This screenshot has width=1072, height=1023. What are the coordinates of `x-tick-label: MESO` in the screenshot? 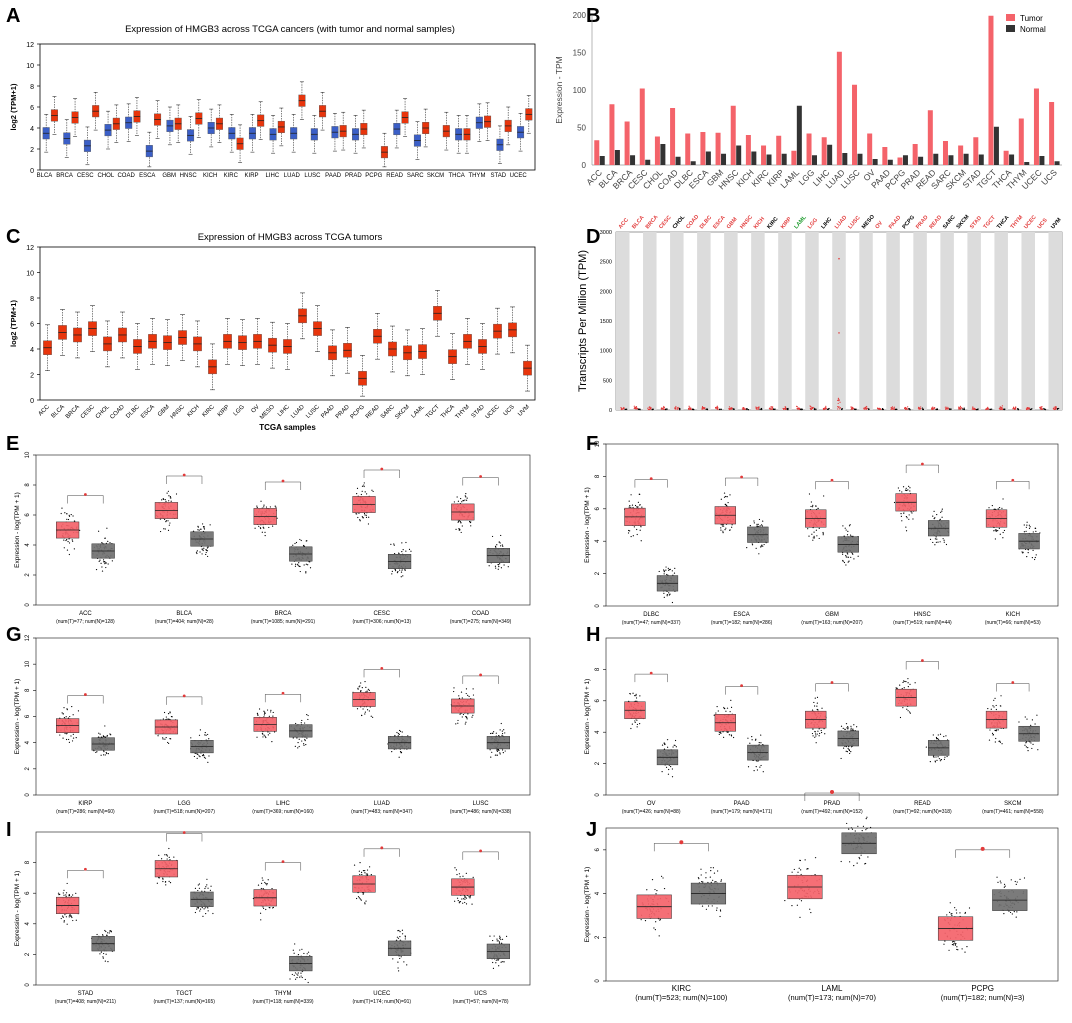 It's located at (267, 412).